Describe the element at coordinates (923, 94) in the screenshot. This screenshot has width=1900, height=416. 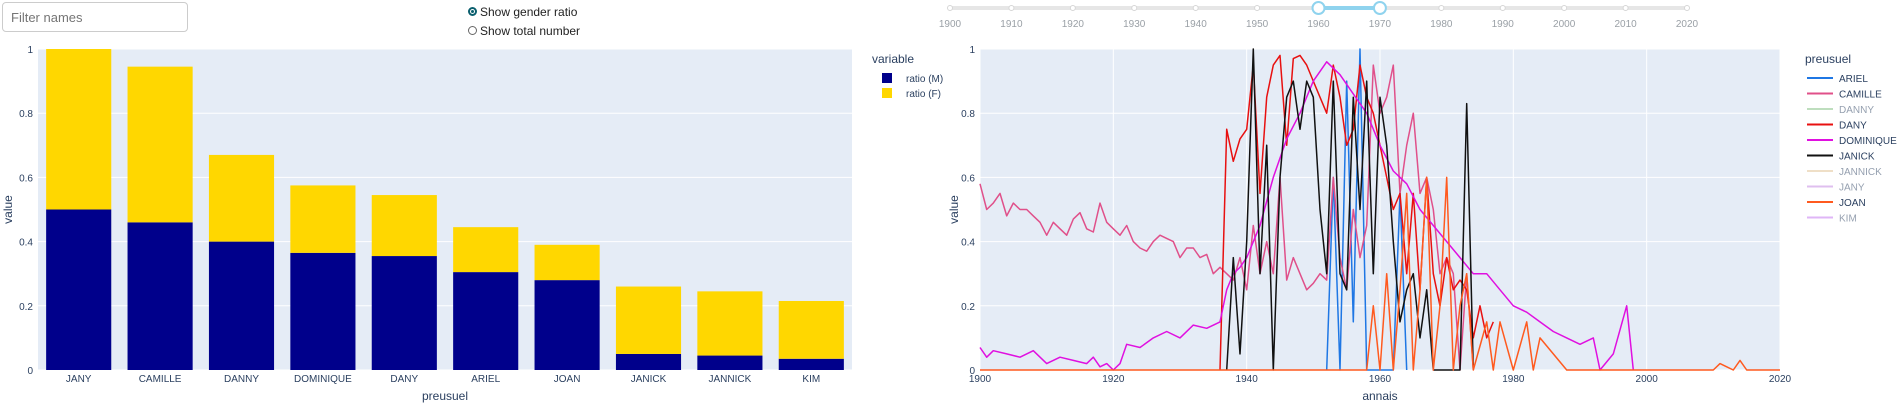
I see `legend-item: ratio (F)` at that location.